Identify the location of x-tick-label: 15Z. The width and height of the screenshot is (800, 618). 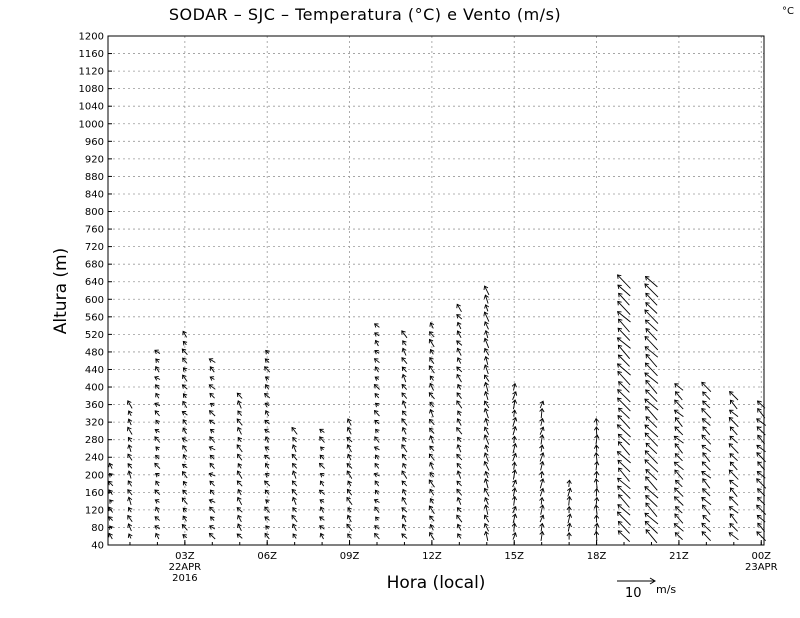
(514, 556).